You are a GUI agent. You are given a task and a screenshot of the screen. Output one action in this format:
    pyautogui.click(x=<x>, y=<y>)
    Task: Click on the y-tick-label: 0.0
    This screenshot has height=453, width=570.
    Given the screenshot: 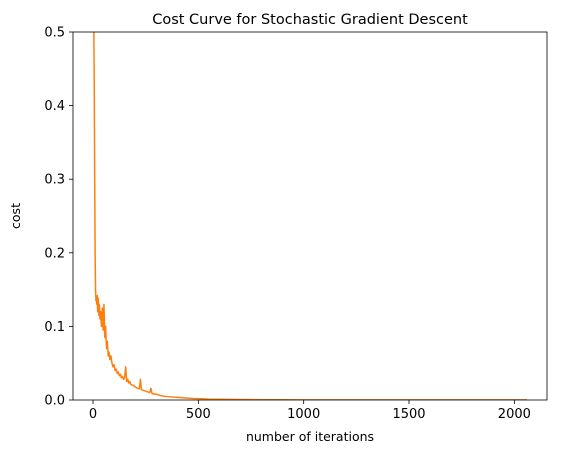 What is the action you would take?
    pyautogui.click(x=54, y=401)
    